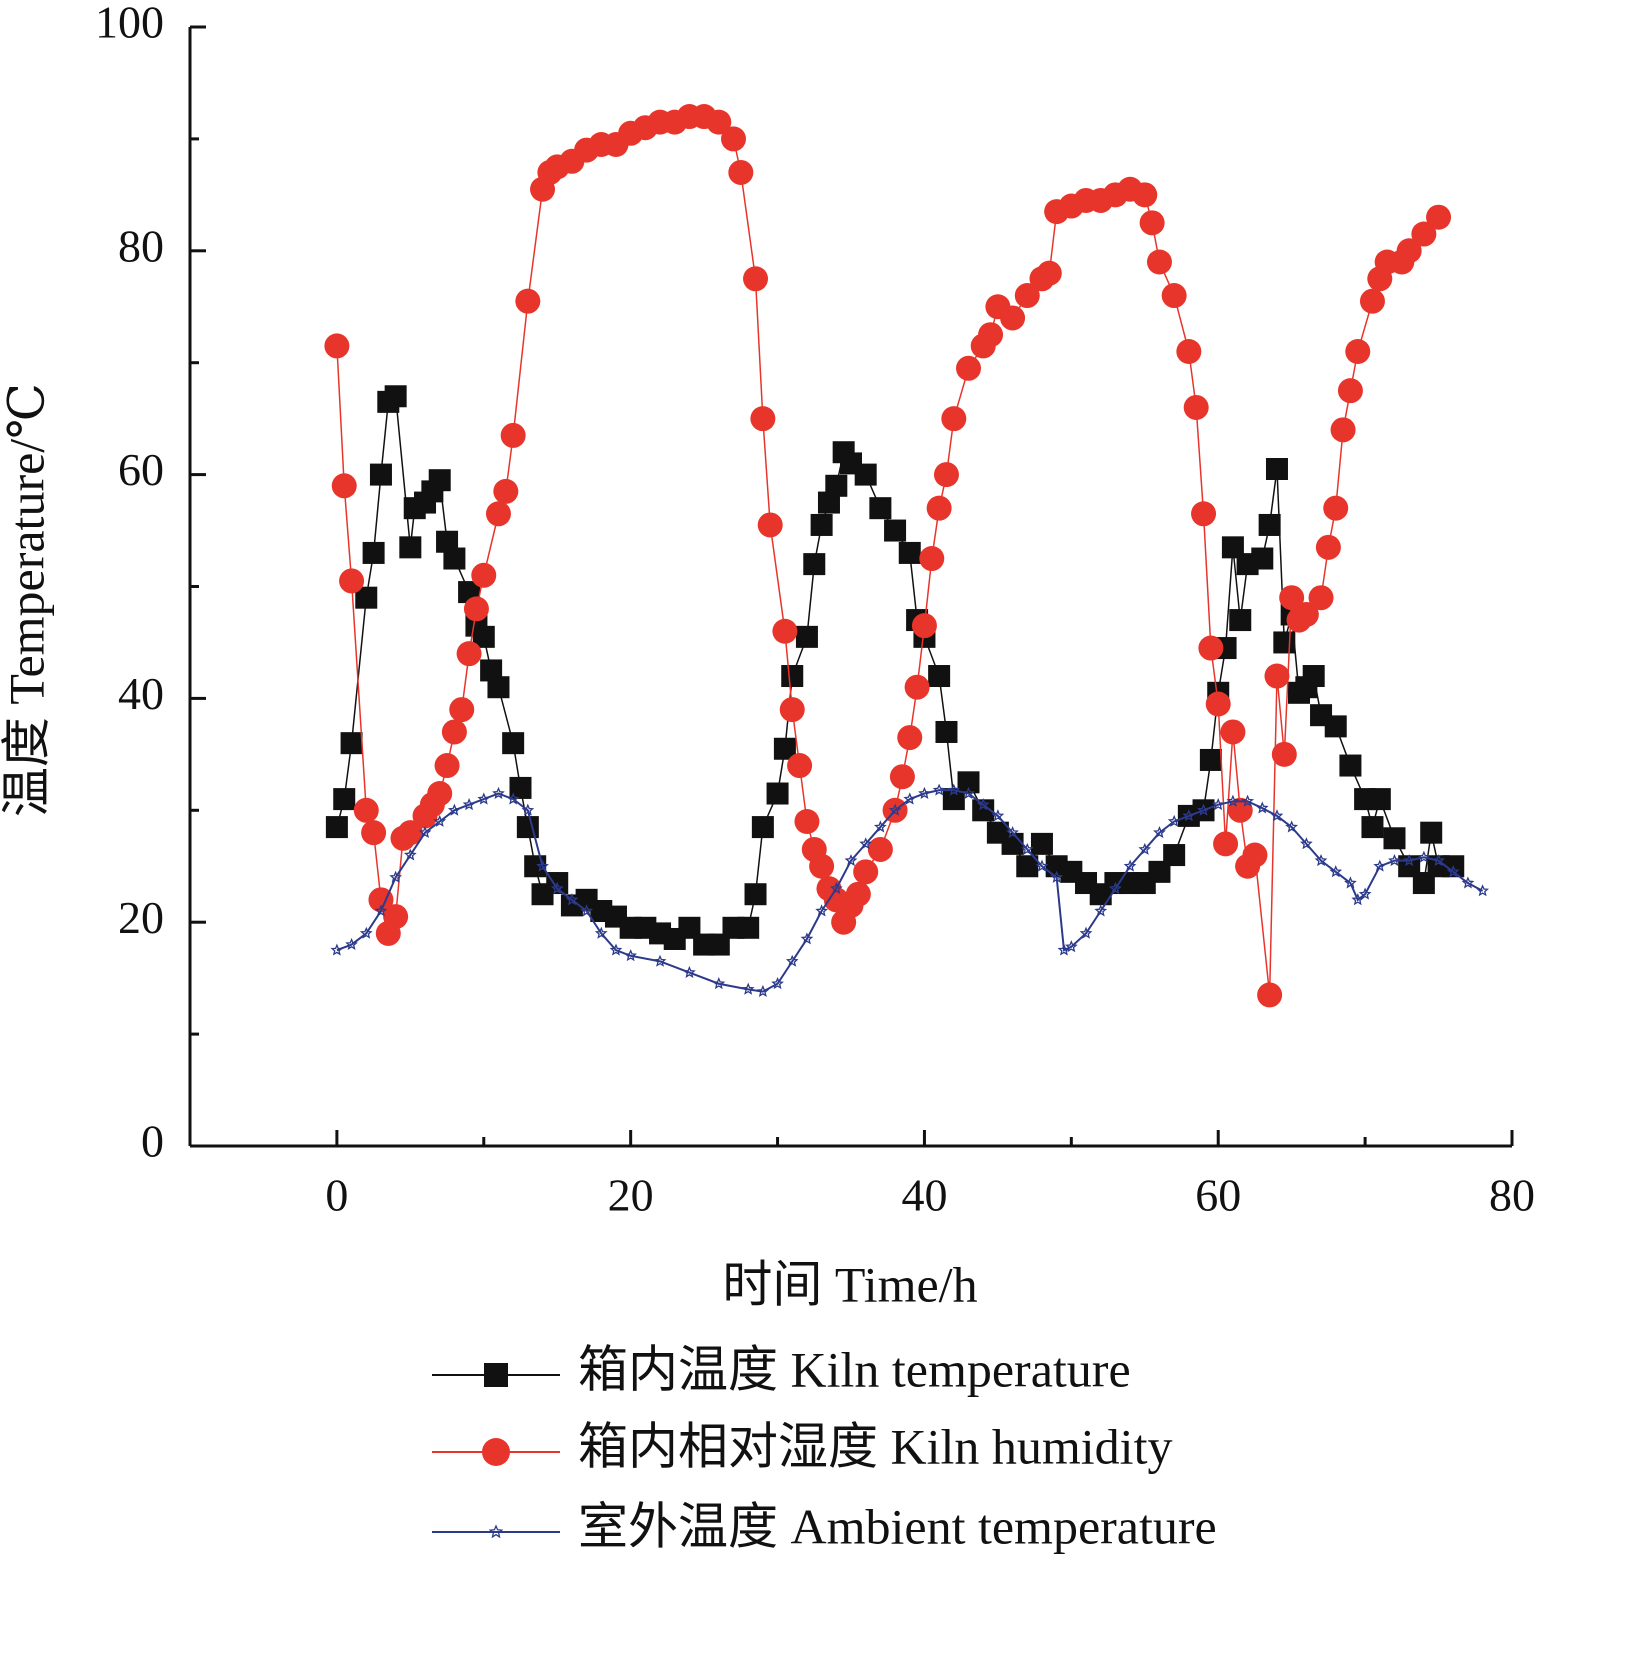 The image size is (1638, 1666). What do you see at coordinates (496, 1375) in the screenshot?
I see `legend-marker` at bounding box center [496, 1375].